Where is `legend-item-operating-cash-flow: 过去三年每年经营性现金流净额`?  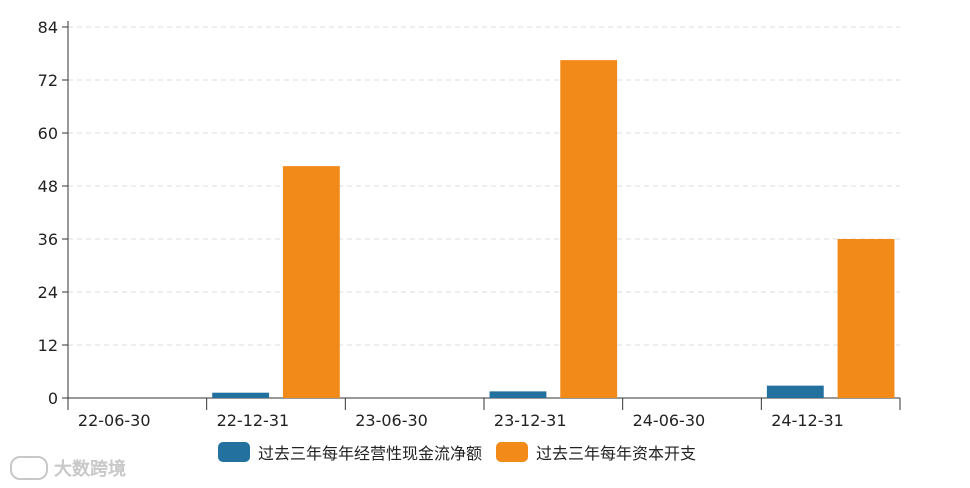
legend-item-operating-cash-flow: 过去三年每年经营性现金流净额 is located at coordinates (350, 452).